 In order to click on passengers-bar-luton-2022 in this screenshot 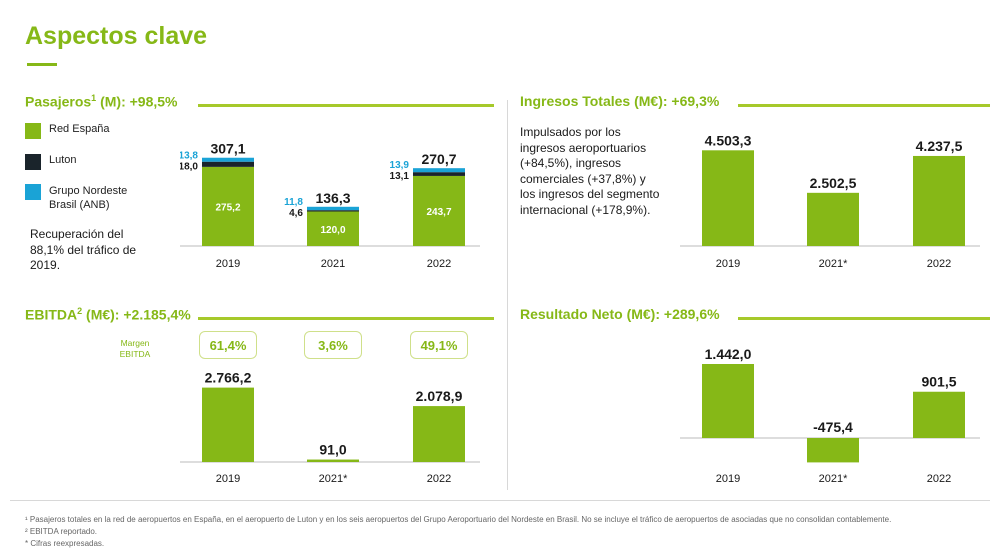, I will do `click(439, 174)`.